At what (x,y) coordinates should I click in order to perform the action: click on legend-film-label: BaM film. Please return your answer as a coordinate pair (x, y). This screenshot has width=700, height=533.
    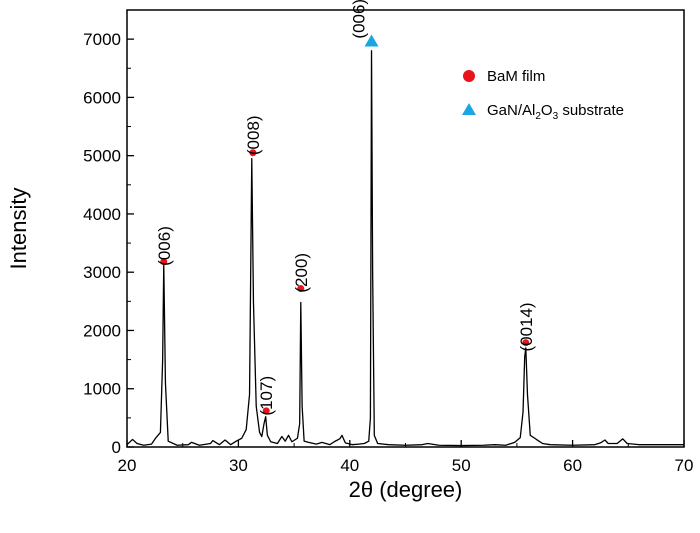
    Looking at the image, I should click on (516, 76).